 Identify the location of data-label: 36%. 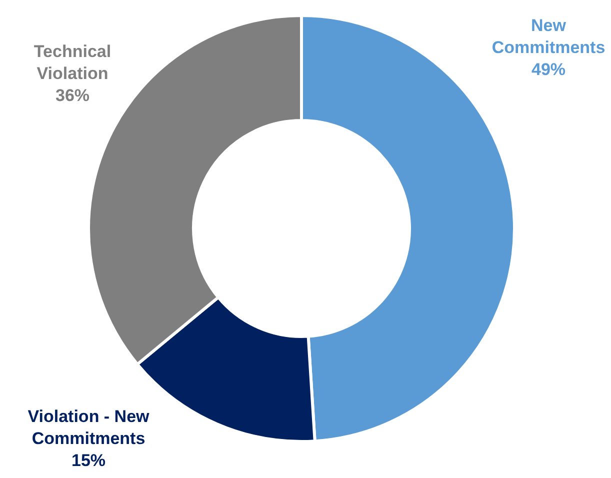
(72, 95).